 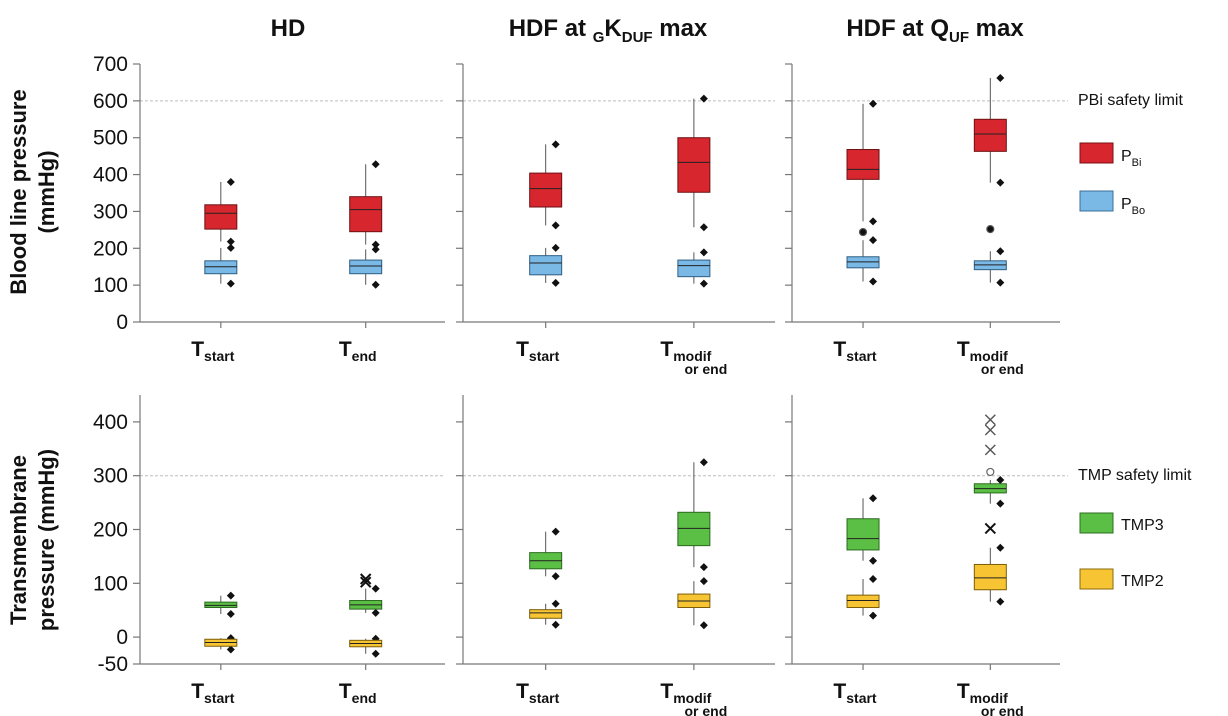 I want to click on title-gk-sub2: DUF, so click(x=637, y=37).